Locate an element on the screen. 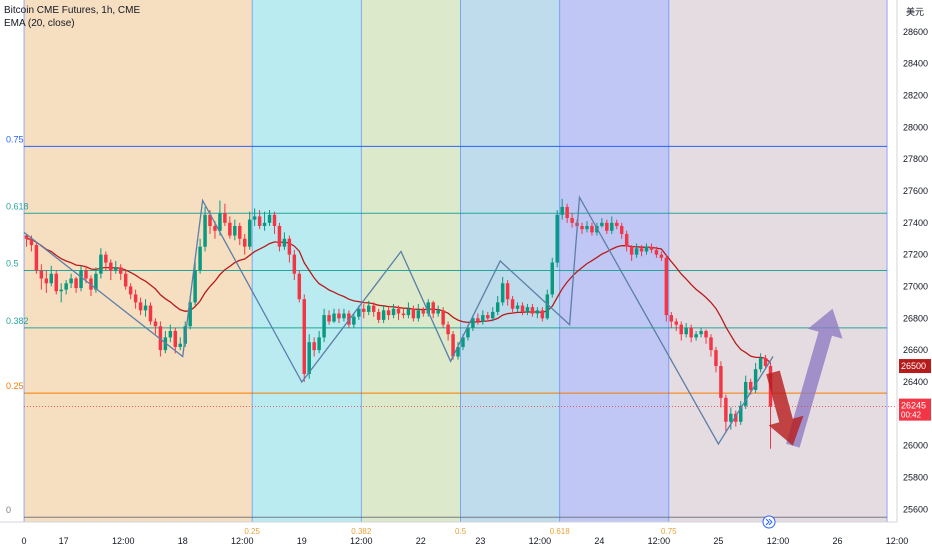 This screenshot has height=550, width=932. time-tick: 12:00 is located at coordinates (361, 541).